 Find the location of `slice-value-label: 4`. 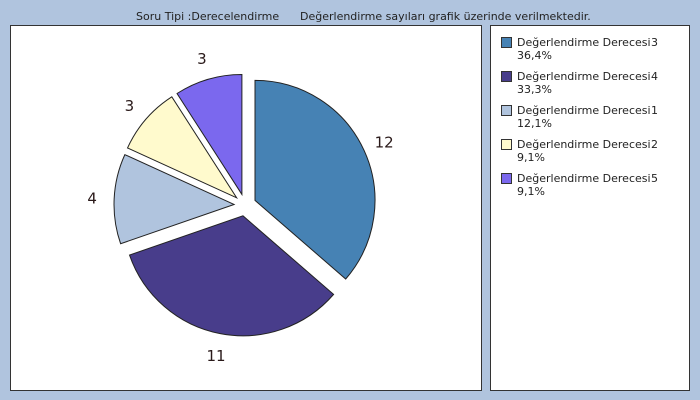

slice-value-label: 4 is located at coordinates (92, 199).